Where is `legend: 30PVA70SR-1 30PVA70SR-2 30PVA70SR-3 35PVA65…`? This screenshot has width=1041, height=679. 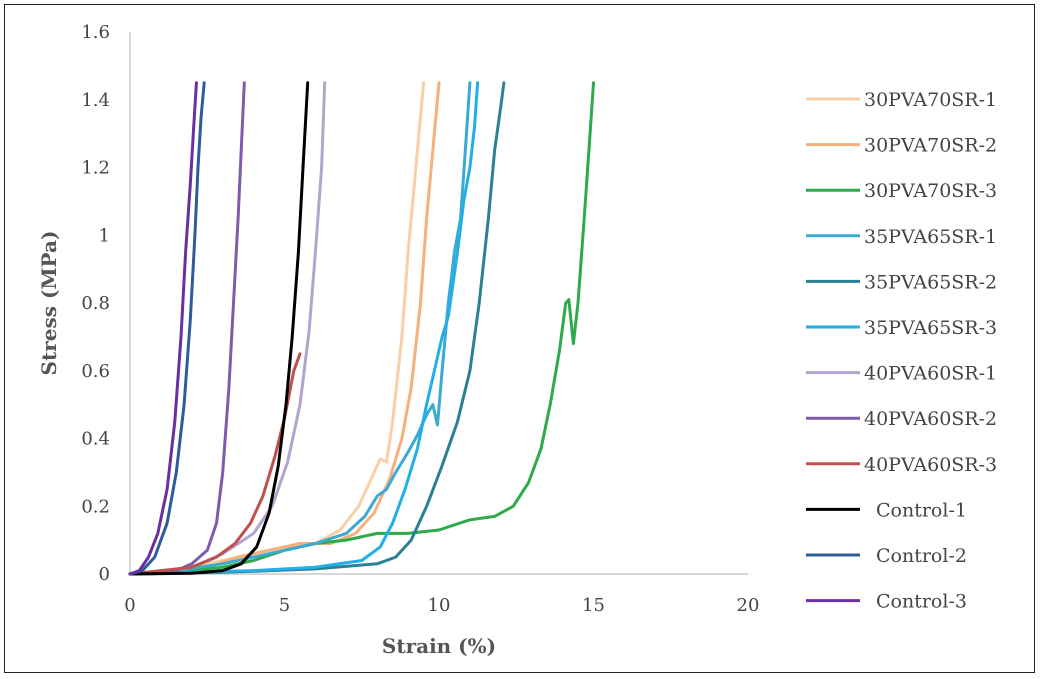
legend: 30PVA70SR-1 30PVA70SR-2 30PVA70SR-3 35PVA65… is located at coordinates (901, 351).